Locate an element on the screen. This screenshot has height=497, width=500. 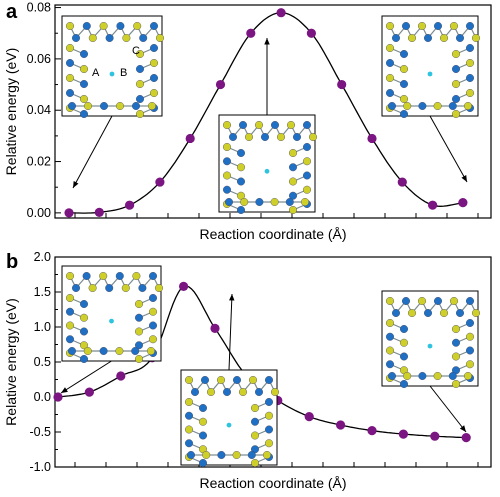
panel-b-y-tick-label: 2.0 is located at coordinates (42, 257).